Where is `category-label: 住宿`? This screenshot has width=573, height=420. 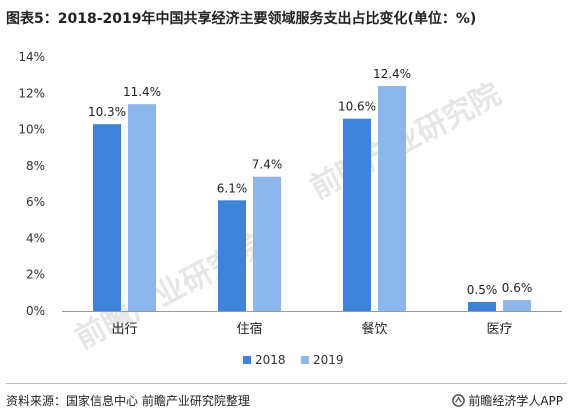 category-label: 住宿 is located at coordinates (249, 329).